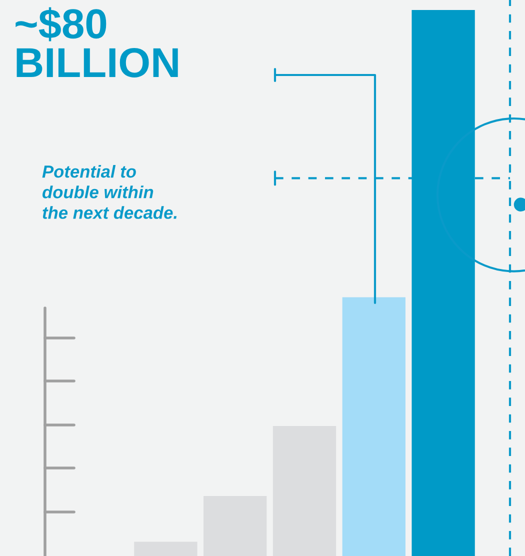 The width and height of the screenshot is (525, 556). What do you see at coordinates (374, 426) in the screenshot?
I see `bar` at bounding box center [374, 426].